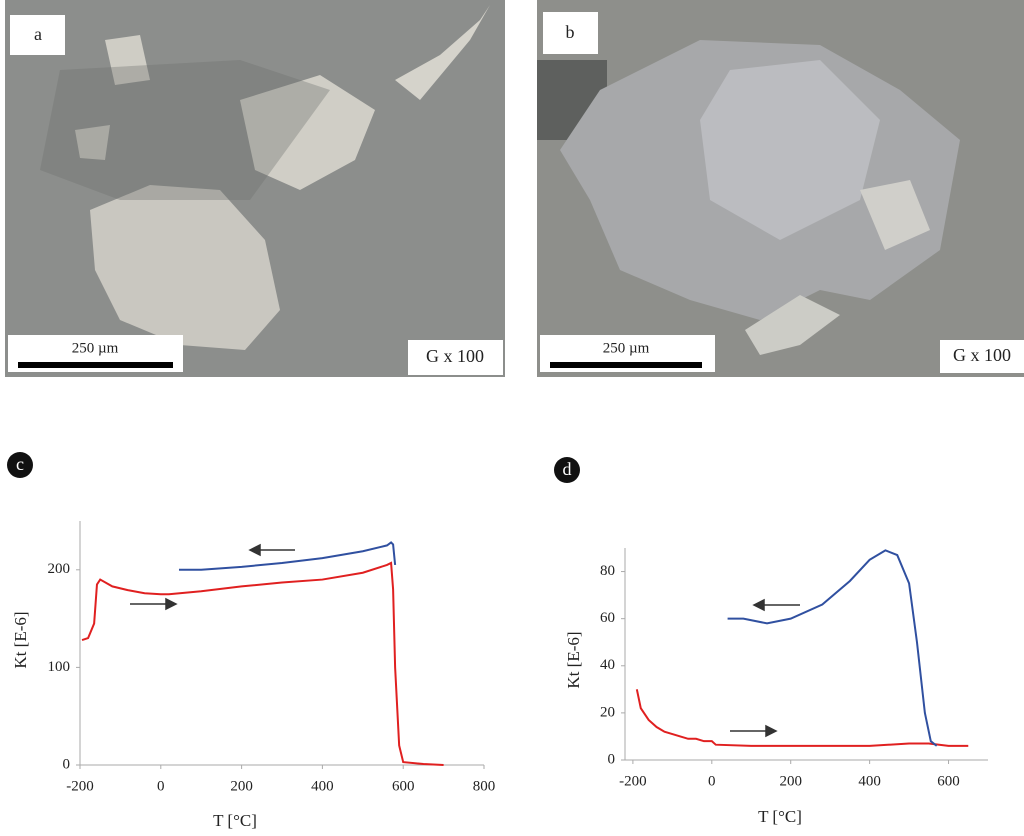 The height and width of the screenshot is (836, 1024). What do you see at coordinates (607, 571) in the screenshot?
I see `y-tick-label: 80` at bounding box center [607, 571].